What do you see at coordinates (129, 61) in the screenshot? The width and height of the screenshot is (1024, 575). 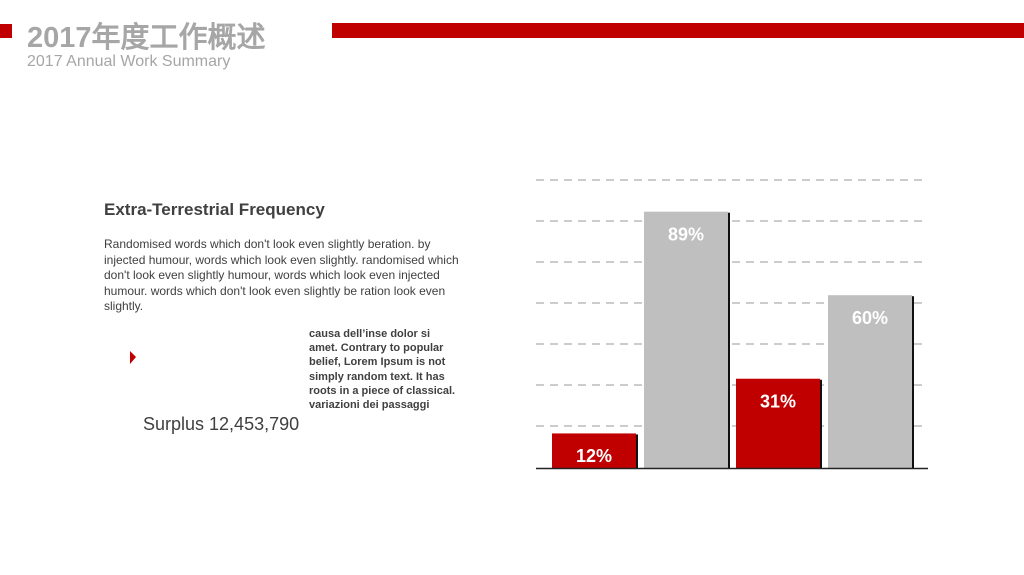 I see `subtitle: 2017 Annual Work Summary` at bounding box center [129, 61].